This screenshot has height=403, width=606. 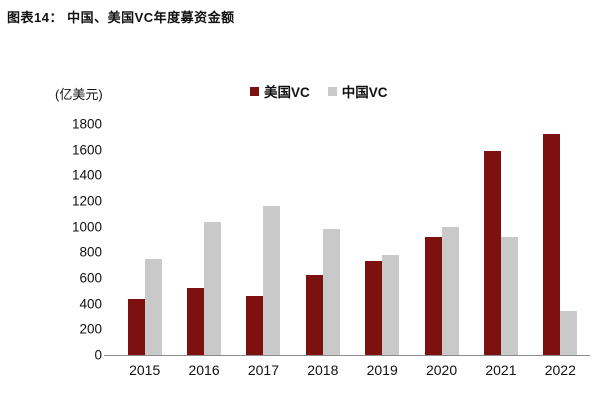 What do you see at coordinates (331, 292) in the screenshot?
I see `bar-cn-vc-2018` at bounding box center [331, 292].